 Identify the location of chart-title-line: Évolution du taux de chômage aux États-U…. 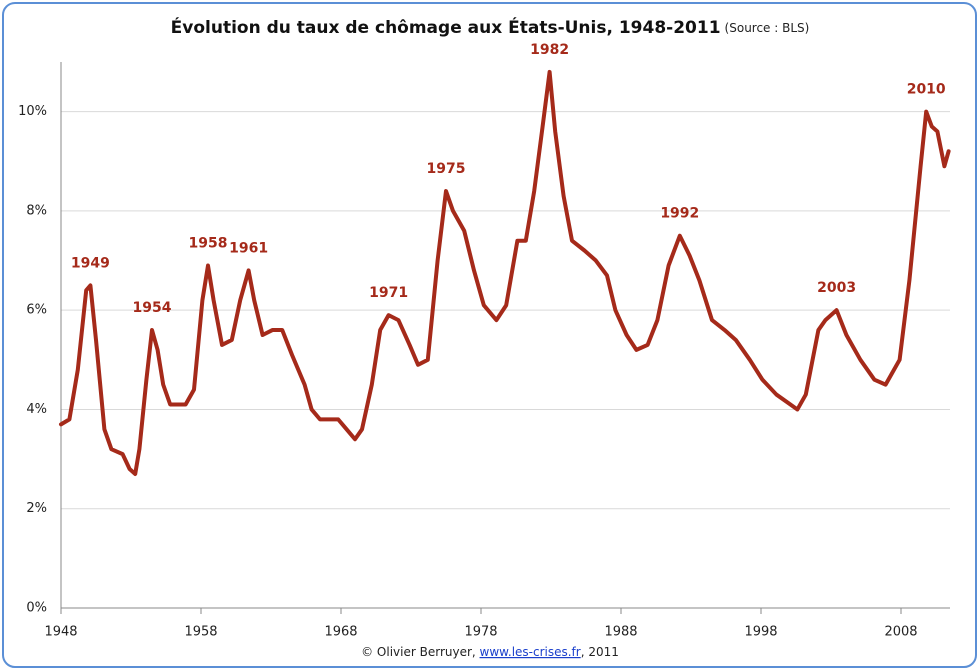
(490, 27).